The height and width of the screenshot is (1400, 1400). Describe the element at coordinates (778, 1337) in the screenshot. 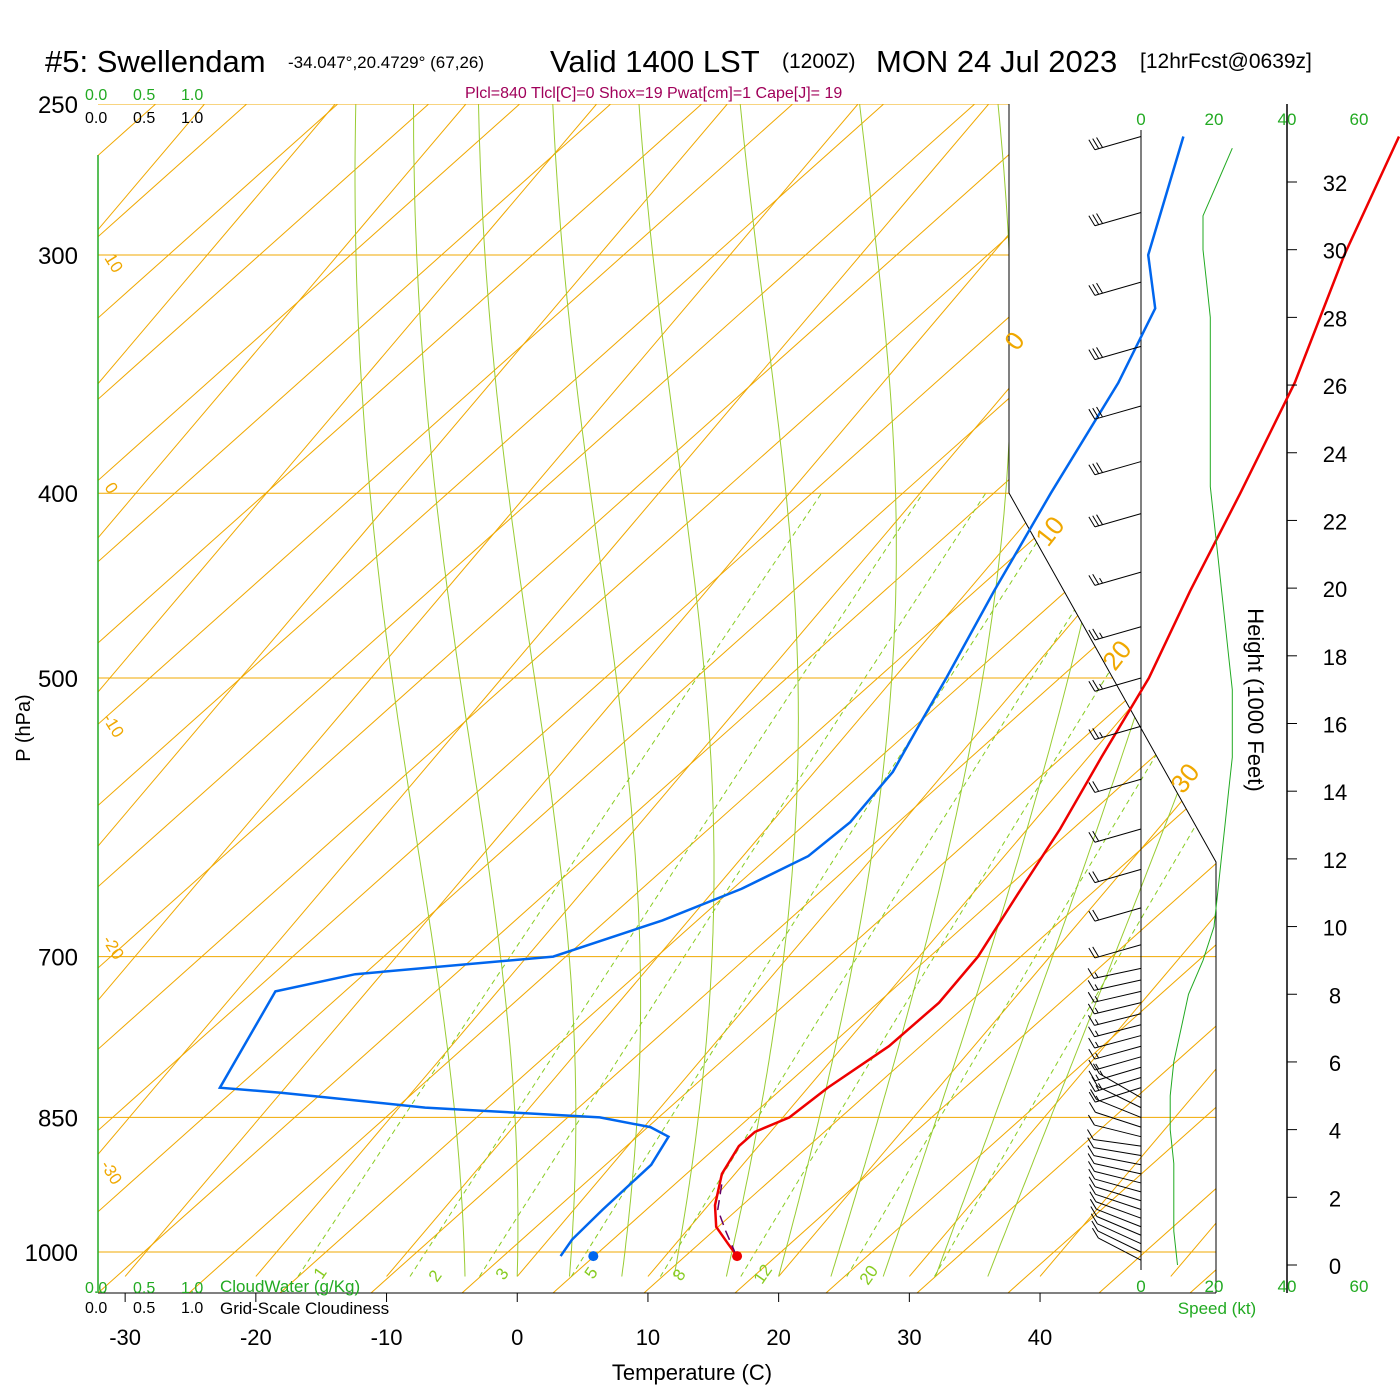

I see `x-tick-label: 20` at that location.